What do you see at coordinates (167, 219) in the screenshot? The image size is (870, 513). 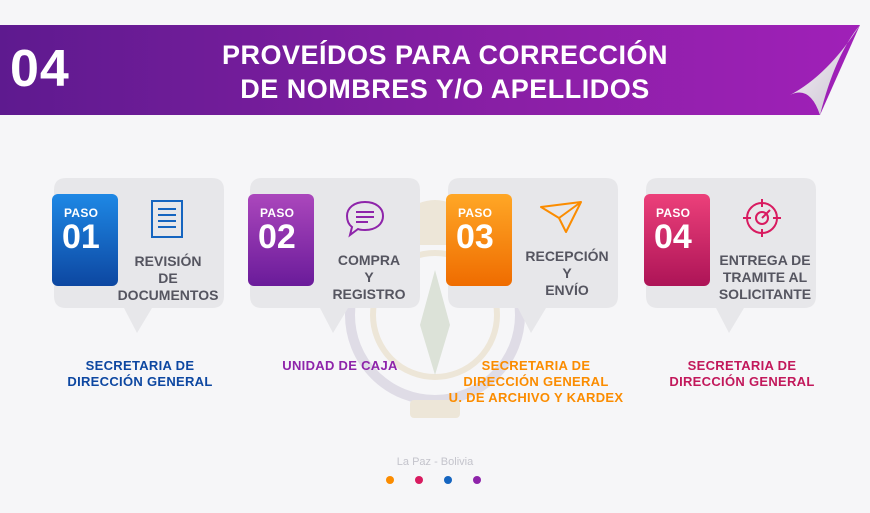 I see `document-icon` at bounding box center [167, 219].